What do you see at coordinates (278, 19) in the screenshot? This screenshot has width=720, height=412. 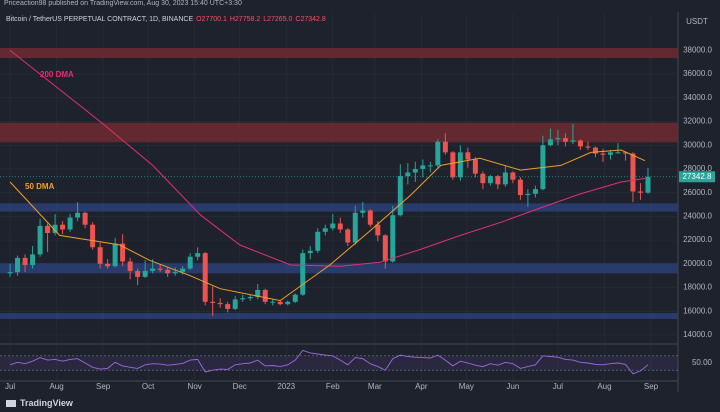 I see `ohlc-value: L27265.0` at bounding box center [278, 19].